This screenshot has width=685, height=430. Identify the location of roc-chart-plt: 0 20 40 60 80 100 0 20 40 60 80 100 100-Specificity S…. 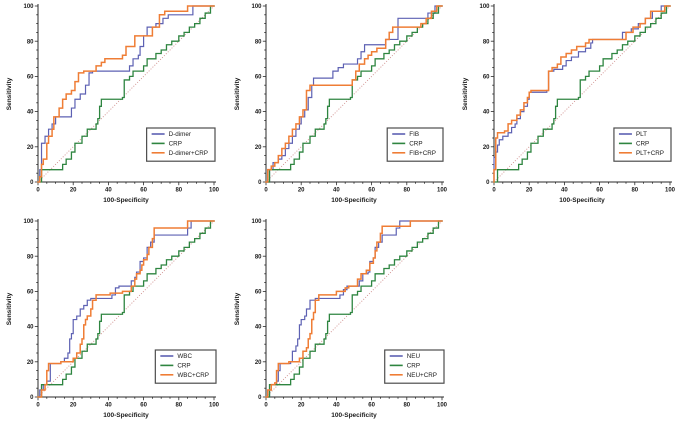
(569, 104).